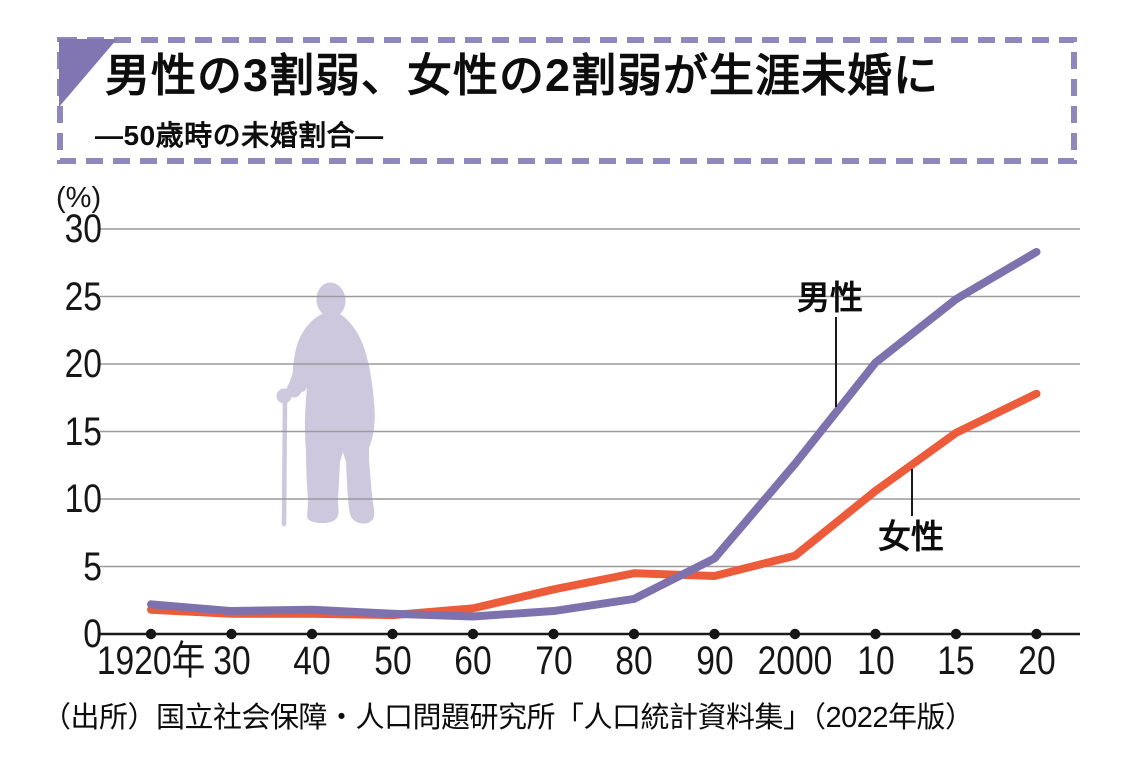 This screenshot has width=1140, height=766. I want to click on title-box: 男性の3割弱、女性の2割弱が生涯未婚に ―50歳時の未婚割合―, so click(567, 100).